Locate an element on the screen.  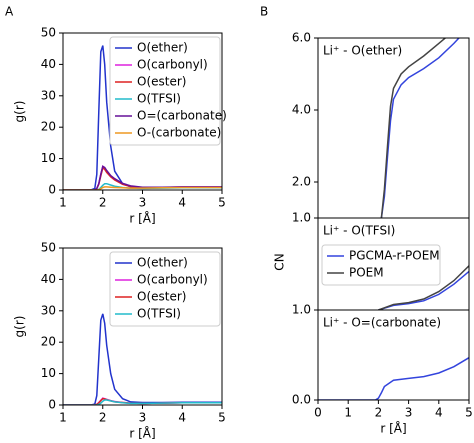
y-tick-label: 4.0 is located at coordinates (301, 110).